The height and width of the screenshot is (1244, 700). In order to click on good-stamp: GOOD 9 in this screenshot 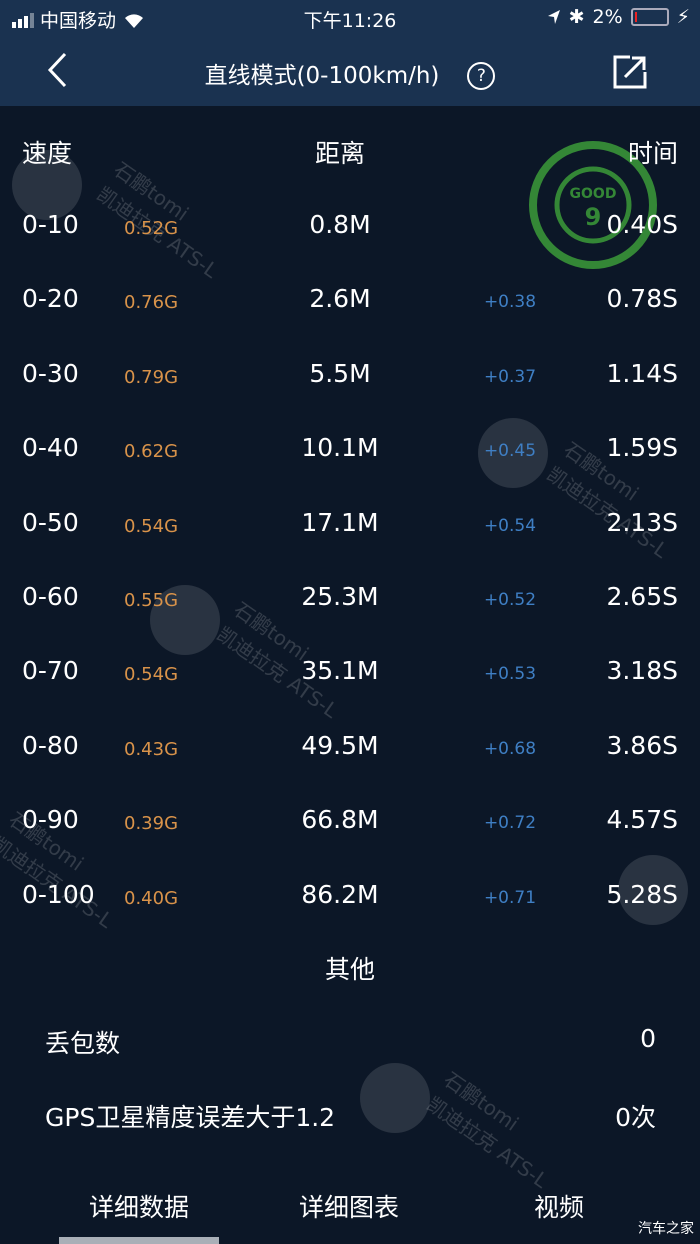, I will do `click(593, 205)`.